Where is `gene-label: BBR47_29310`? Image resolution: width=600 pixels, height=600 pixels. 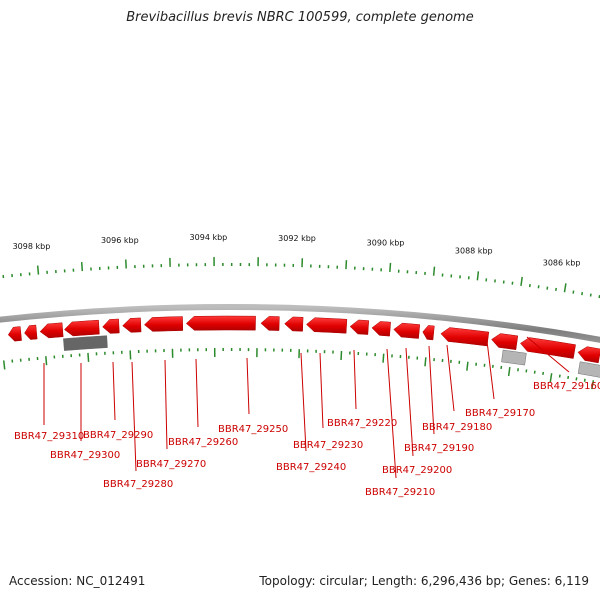
gene-label: BBR47_29310 is located at coordinates (49, 436).